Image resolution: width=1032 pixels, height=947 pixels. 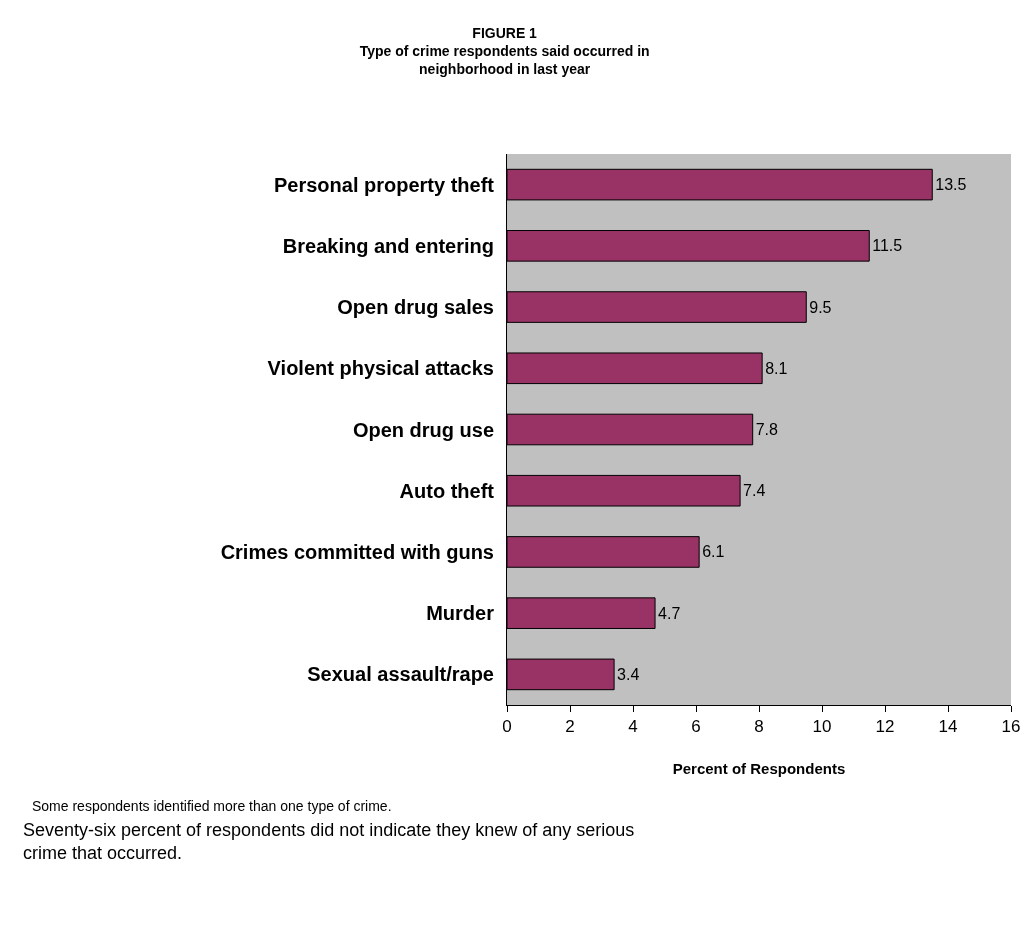 What do you see at coordinates (696, 727) in the screenshot?
I see `x-tick-label: 6` at bounding box center [696, 727].